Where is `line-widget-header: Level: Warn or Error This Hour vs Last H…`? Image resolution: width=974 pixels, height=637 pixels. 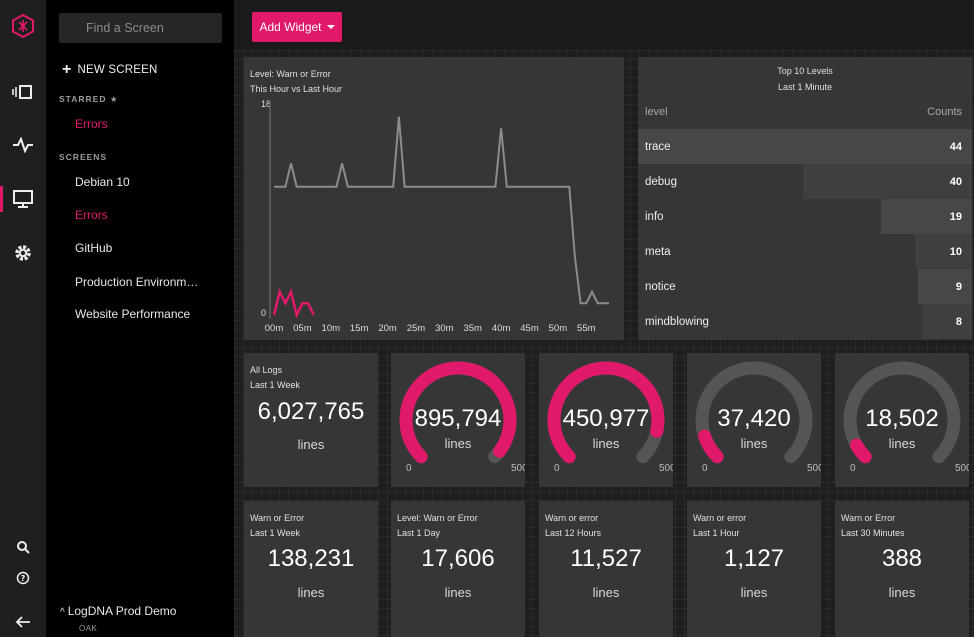 line-widget-header: Level: Warn or Error This Hour vs Last H… is located at coordinates (296, 82).